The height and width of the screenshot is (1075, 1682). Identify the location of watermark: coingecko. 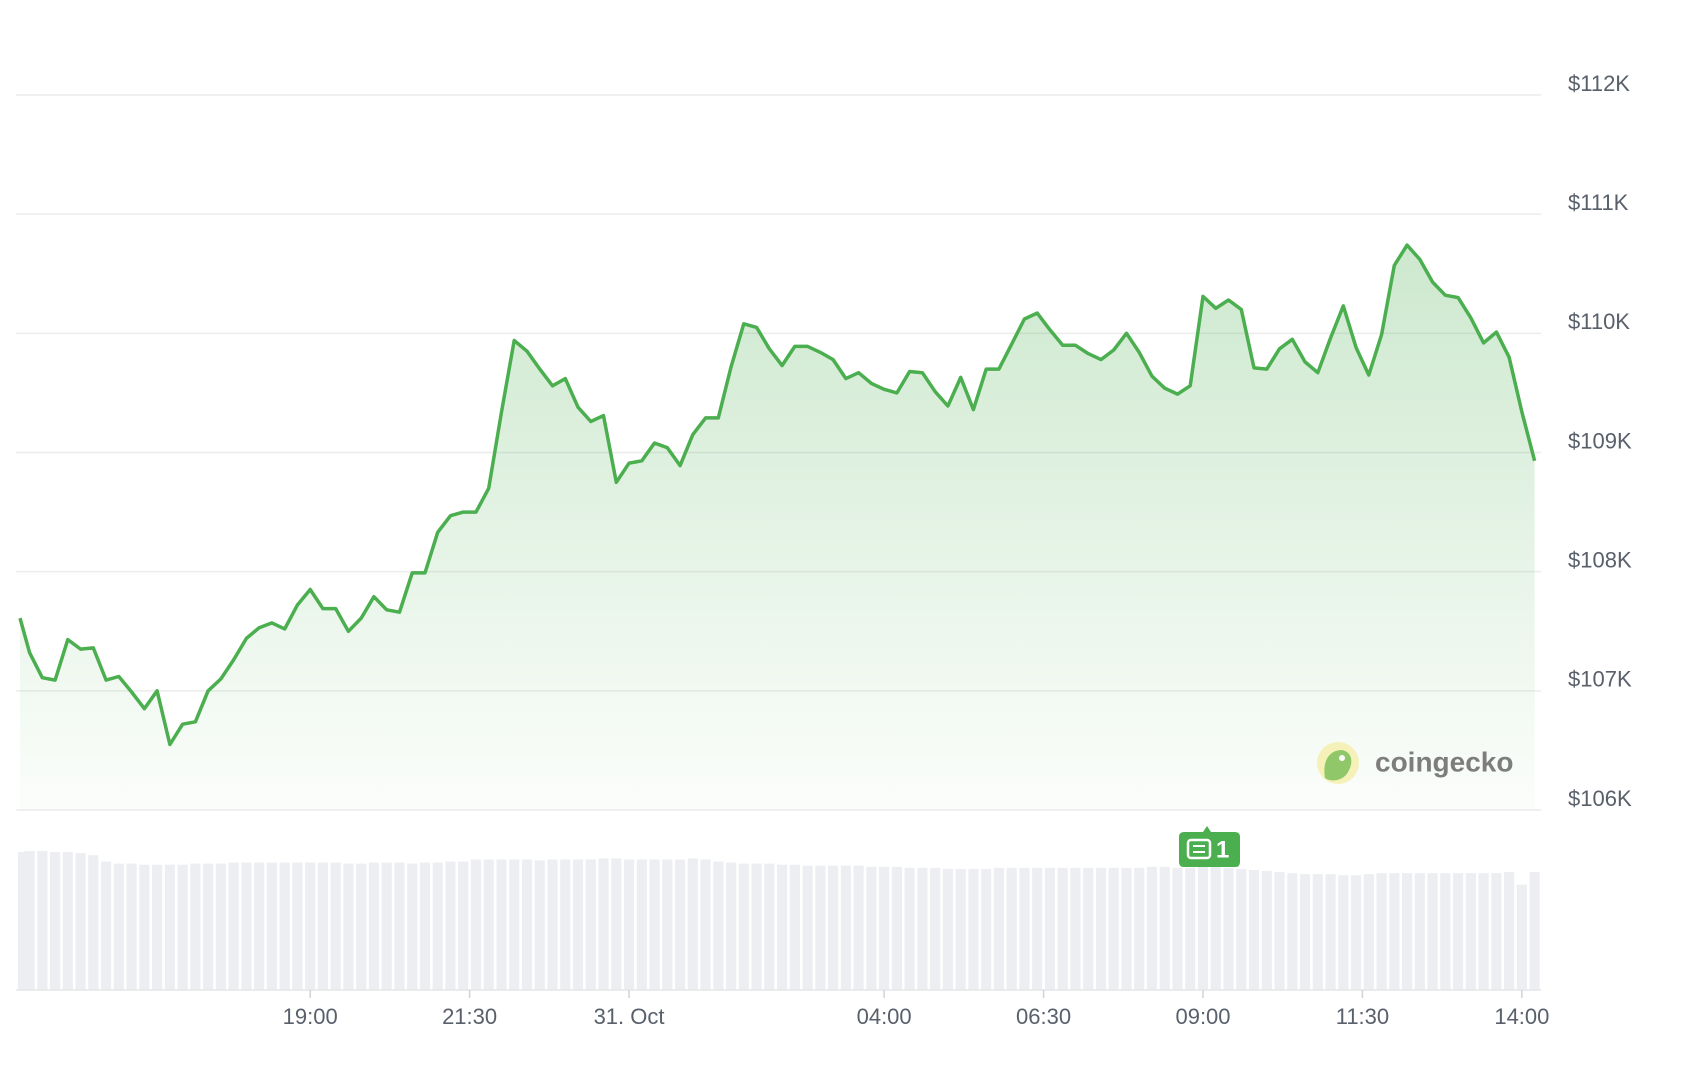
(1415, 763).